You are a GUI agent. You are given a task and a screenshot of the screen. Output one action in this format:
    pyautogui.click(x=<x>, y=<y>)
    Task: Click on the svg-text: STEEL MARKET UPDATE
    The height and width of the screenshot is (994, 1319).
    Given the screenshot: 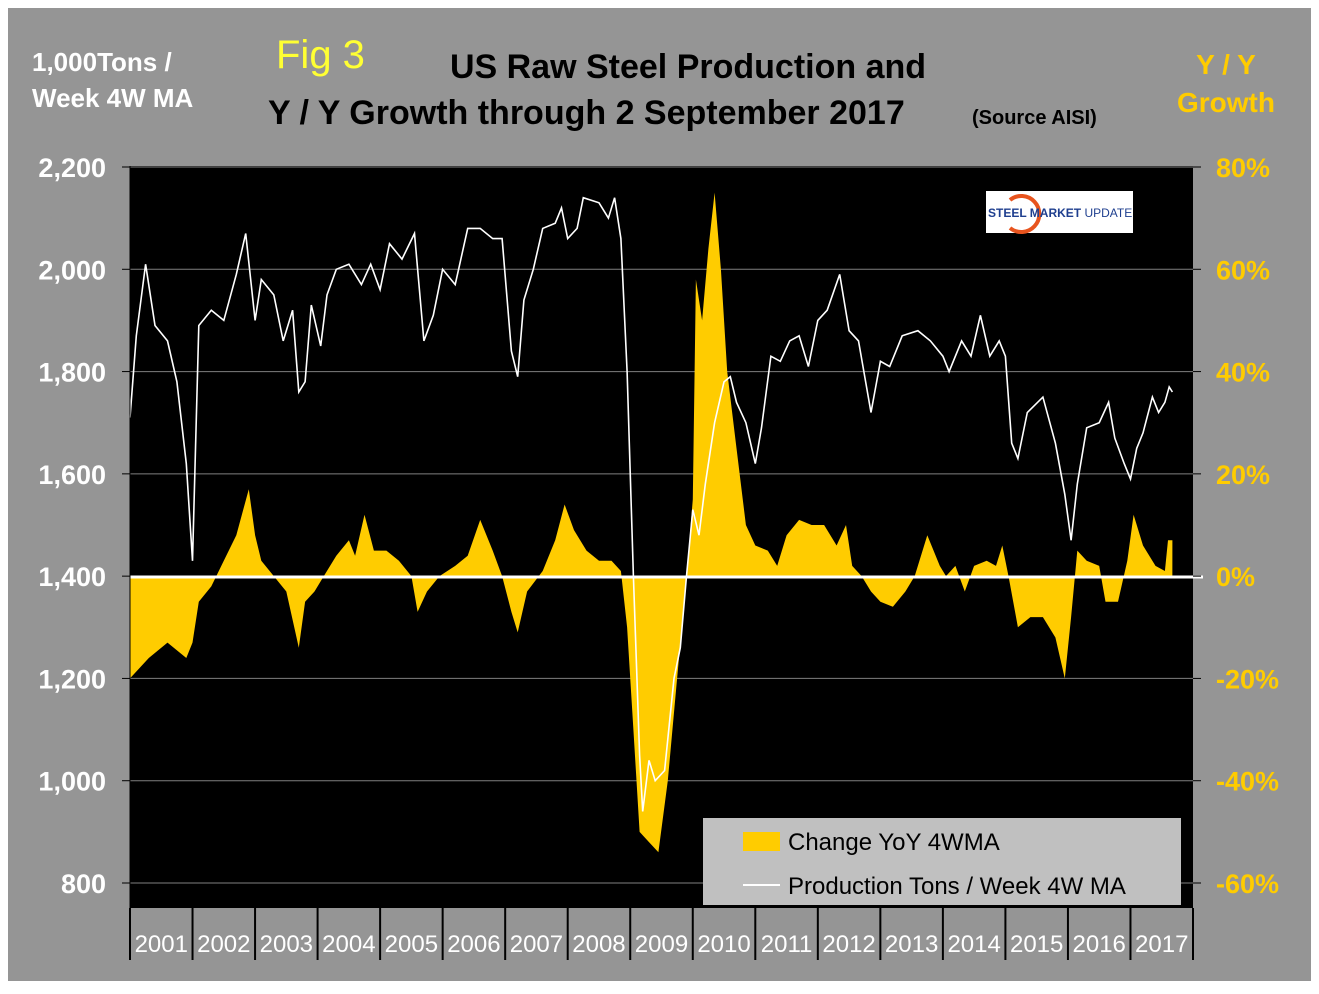 What is the action you would take?
    pyautogui.click(x=1060, y=213)
    